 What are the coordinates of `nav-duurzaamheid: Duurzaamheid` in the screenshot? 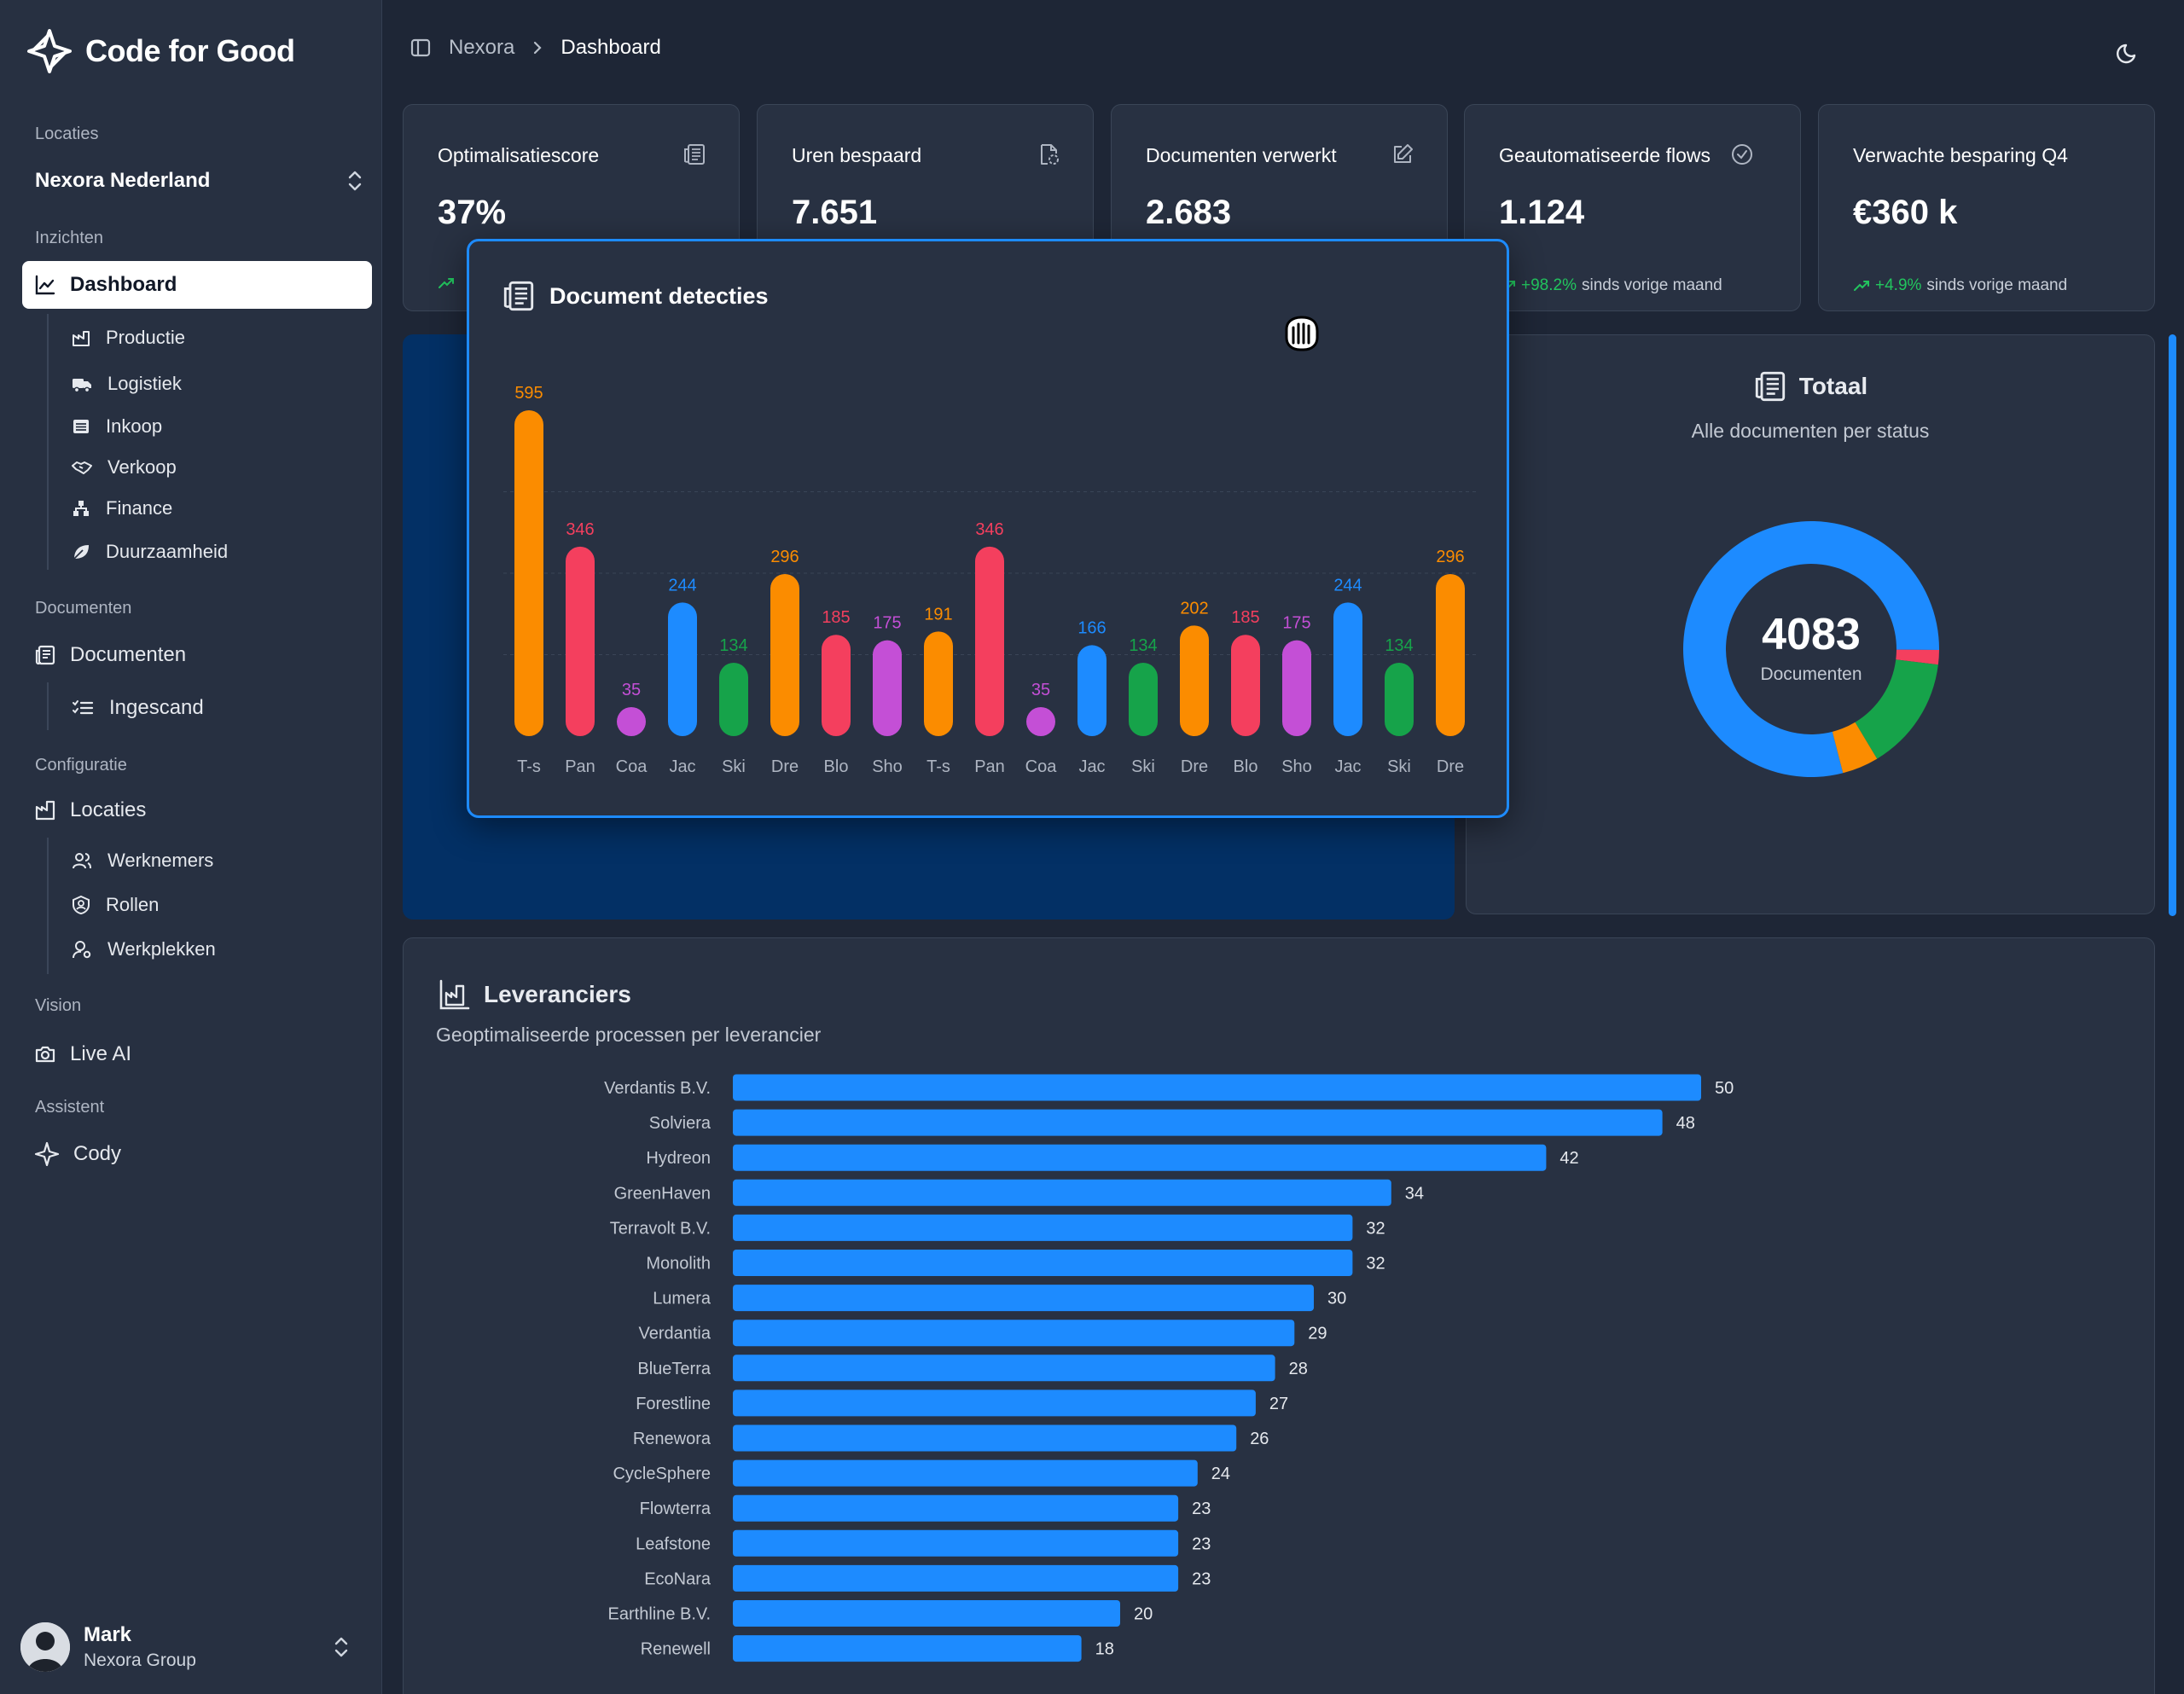 It's located at (150, 552).